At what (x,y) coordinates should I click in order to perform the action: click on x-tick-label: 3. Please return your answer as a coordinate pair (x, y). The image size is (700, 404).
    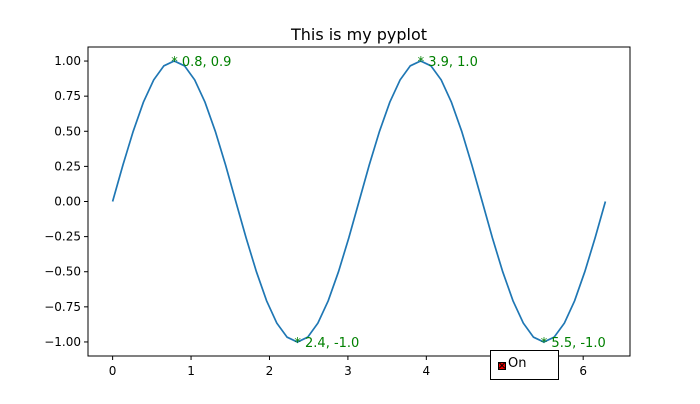
    Looking at the image, I should click on (348, 371).